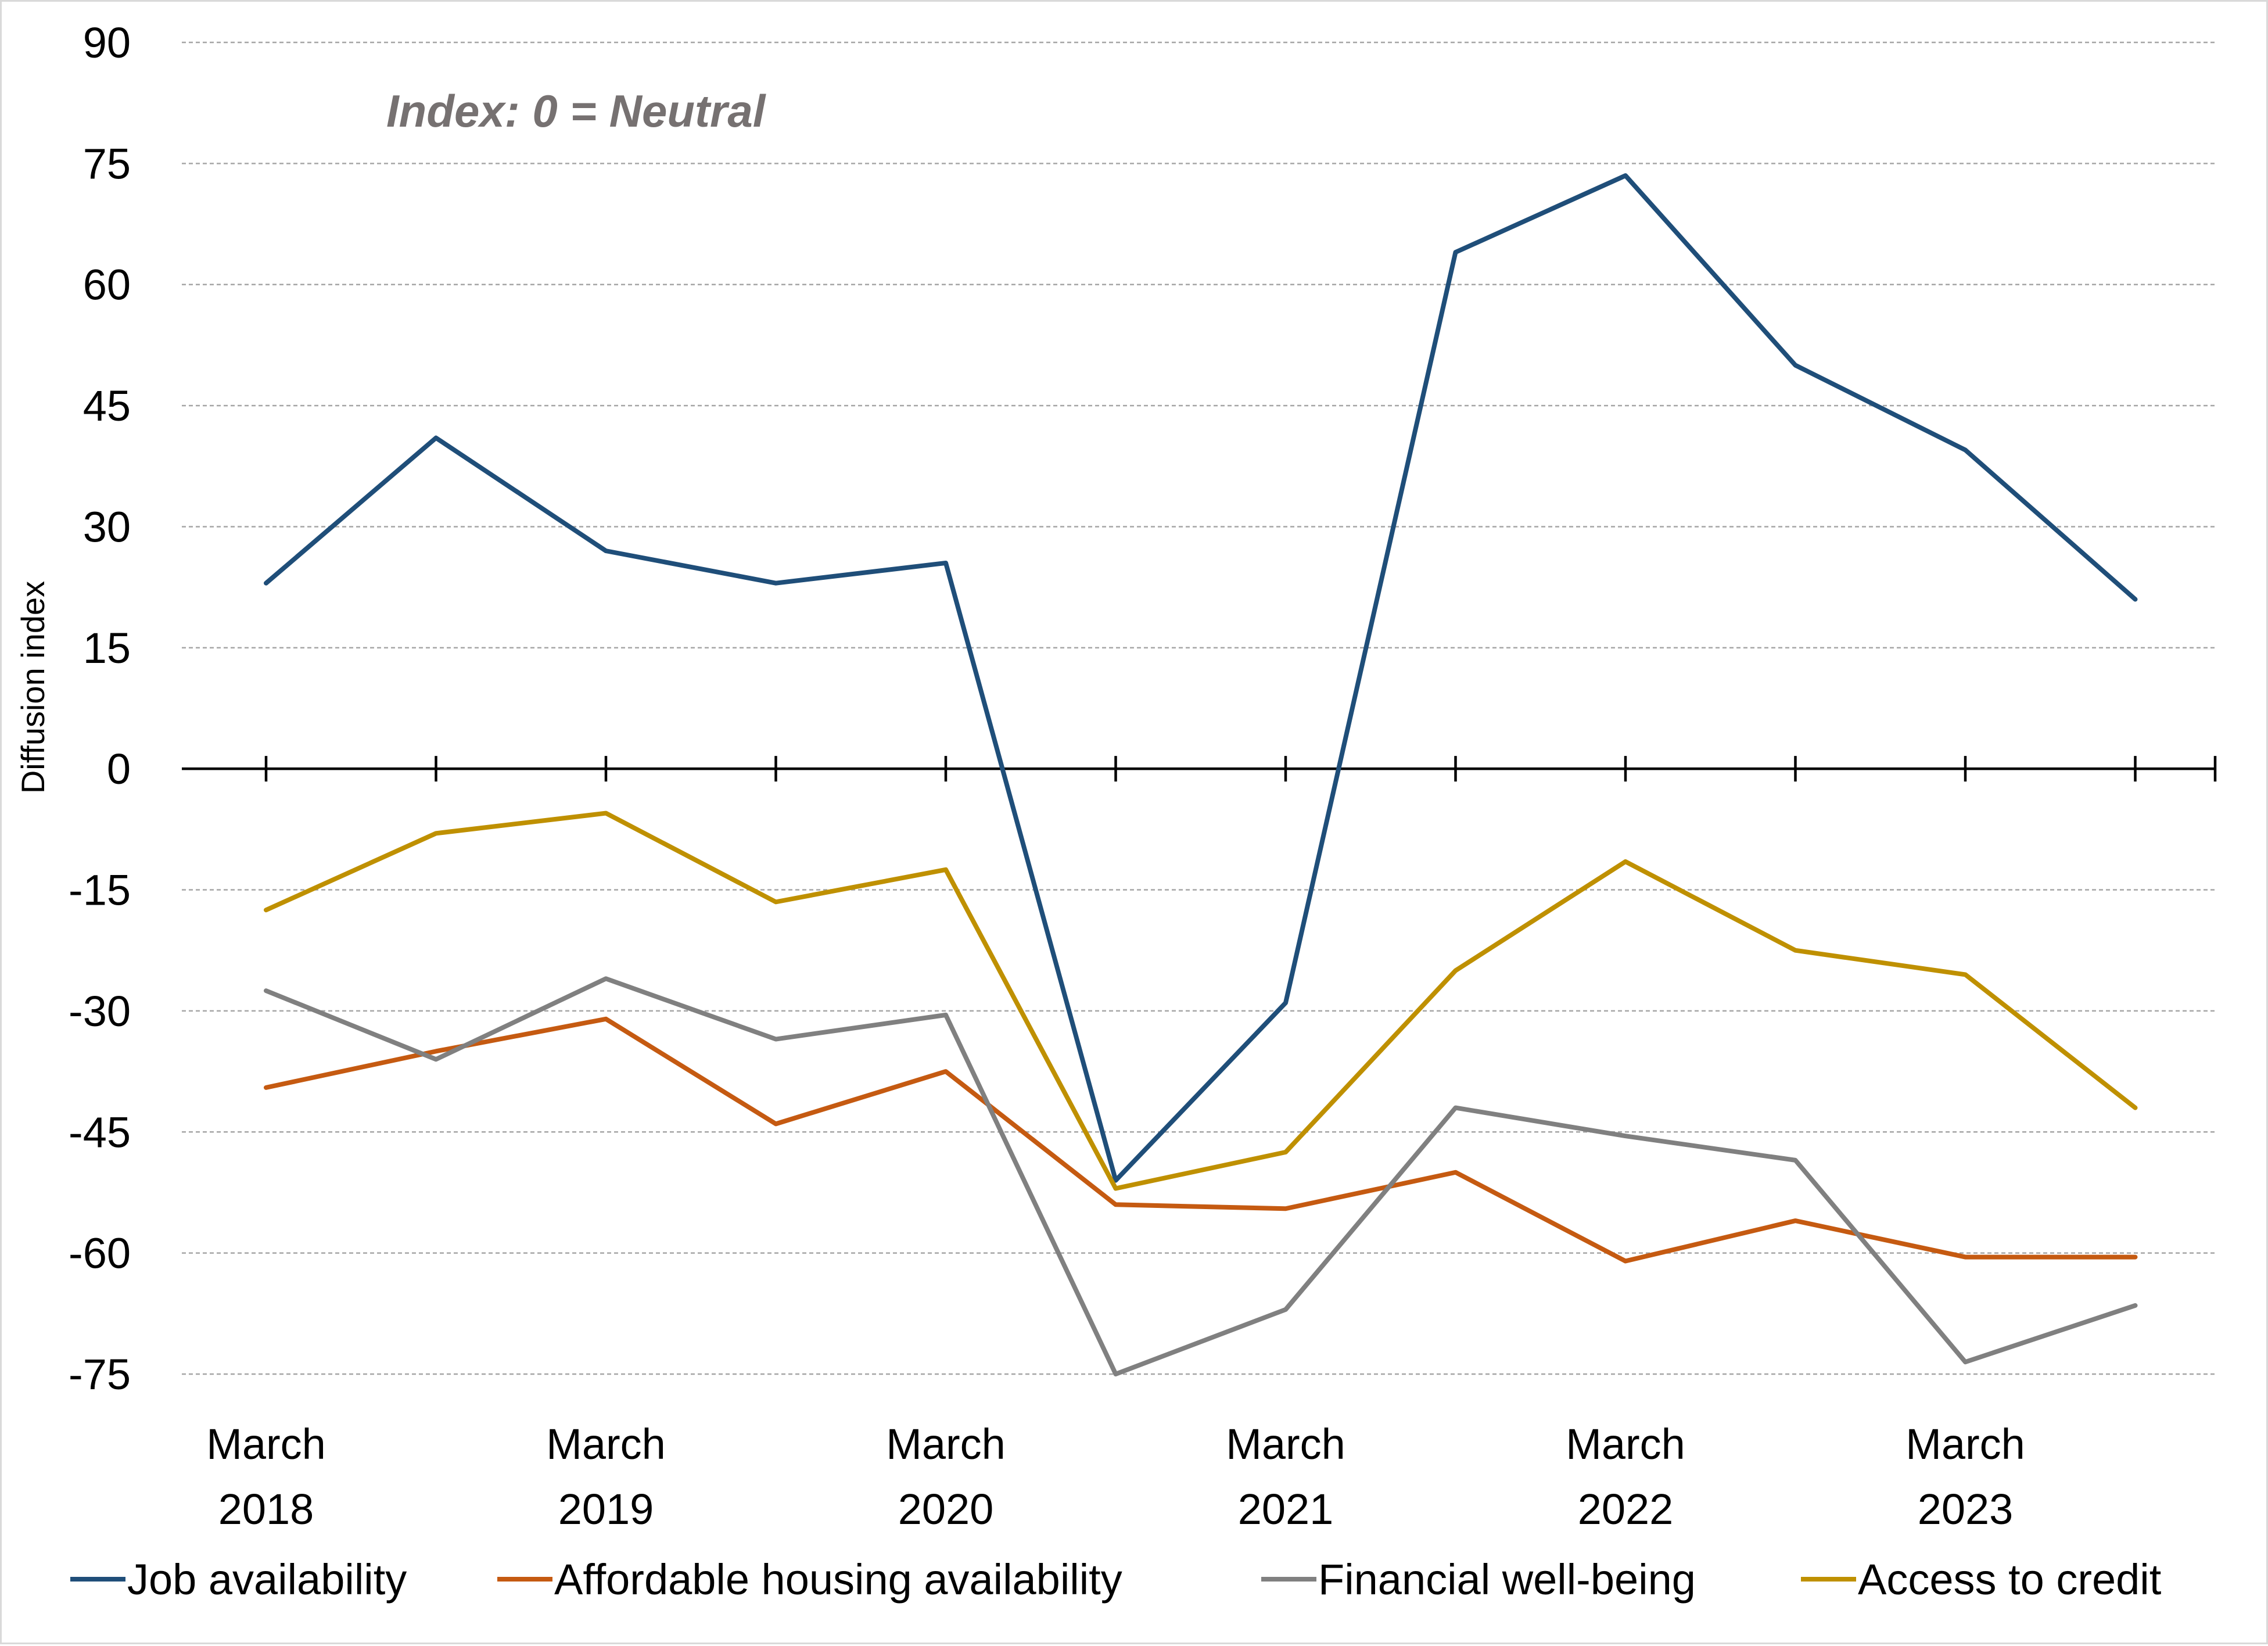 This screenshot has width=2268, height=1646. I want to click on y-tick-label: -75, so click(100, 1374).